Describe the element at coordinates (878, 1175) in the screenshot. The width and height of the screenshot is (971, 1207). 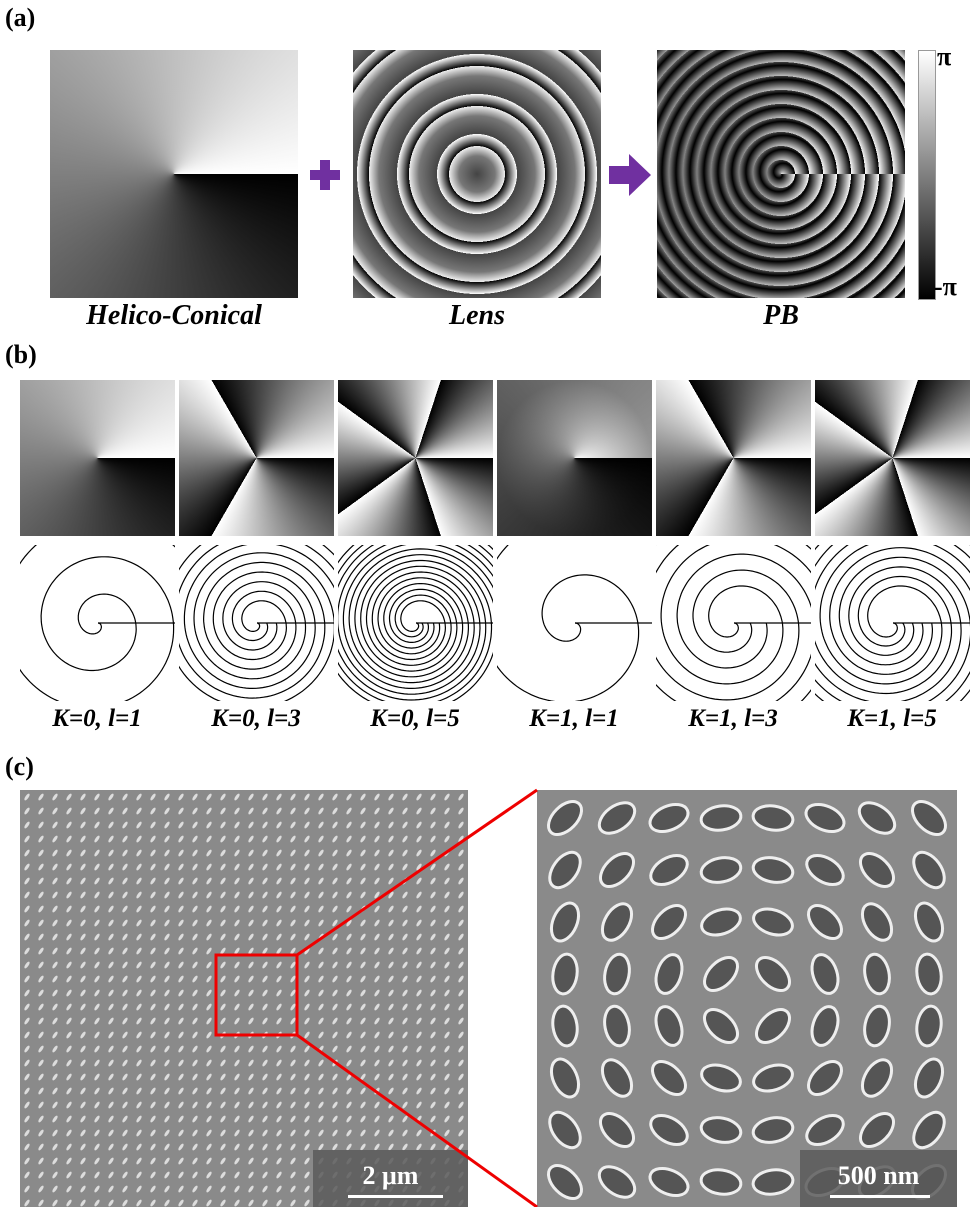
I see `scale-bar-label: 500 nm` at that location.